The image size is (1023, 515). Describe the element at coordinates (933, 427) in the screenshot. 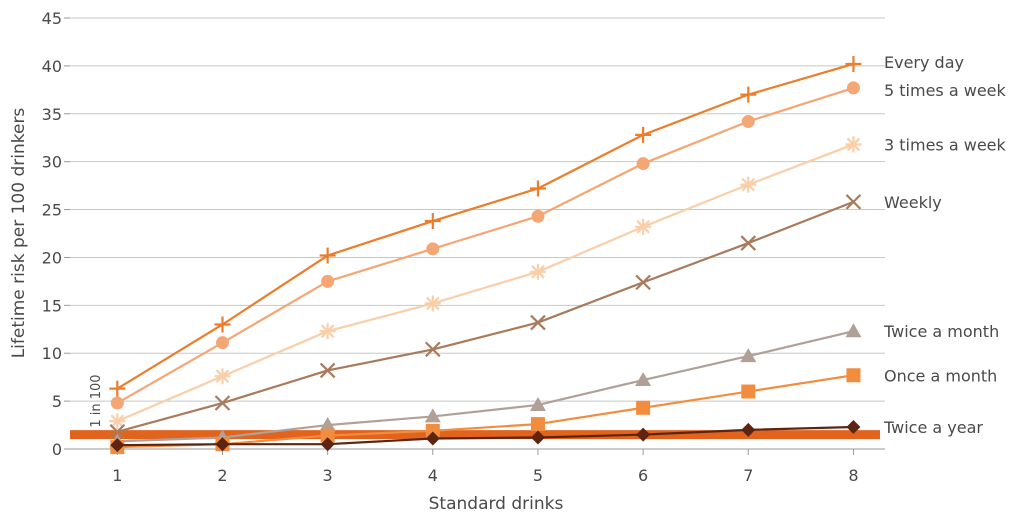

I see `series-label-twice-a-year: Twice a year` at that location.